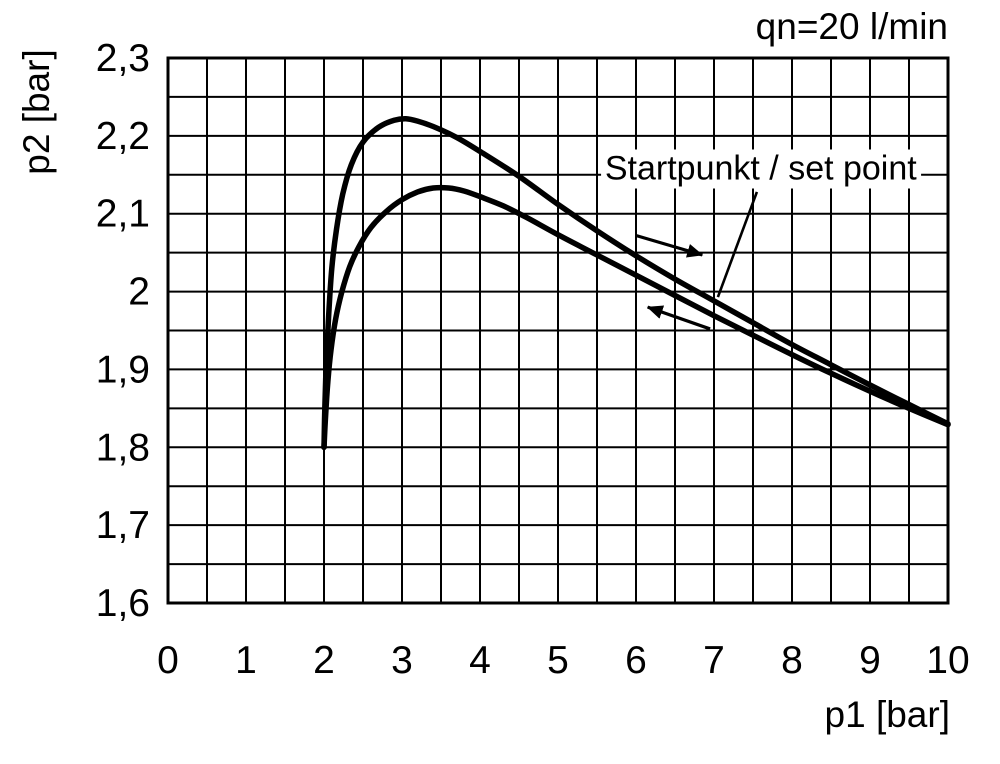 This screenshot has height=764, width=1000. Describe the element at coordinates (123, 525) in the screenshot. I see `y-tick-label: 1,7` at that location.